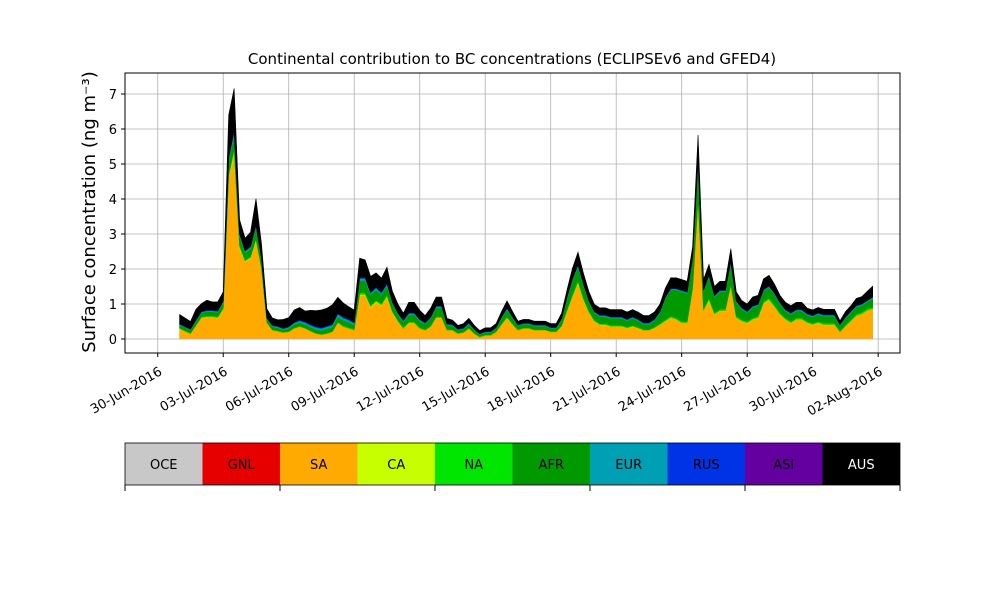 The width and height of the screenshot is (1000, 600). I want to click on legend-label-ca: CA, so click(396, 465).